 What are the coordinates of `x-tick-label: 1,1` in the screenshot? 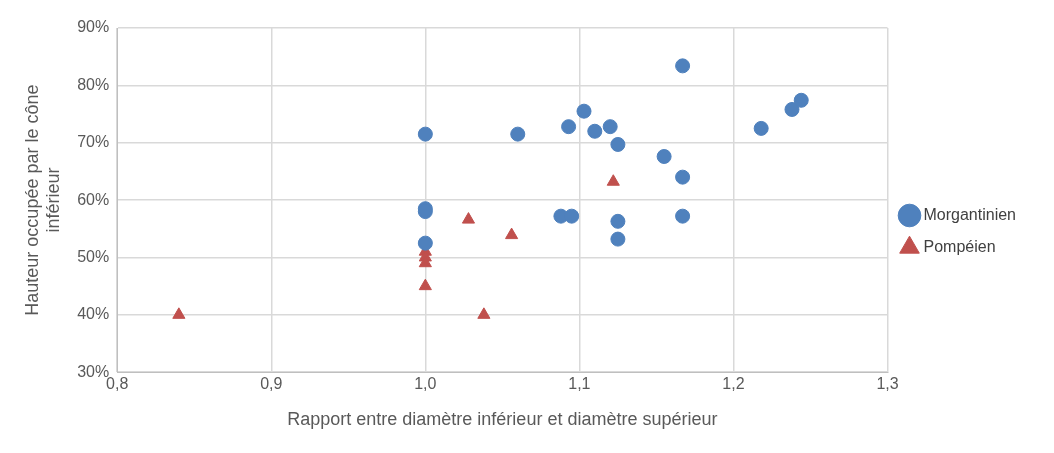 It's located at (579, 384).